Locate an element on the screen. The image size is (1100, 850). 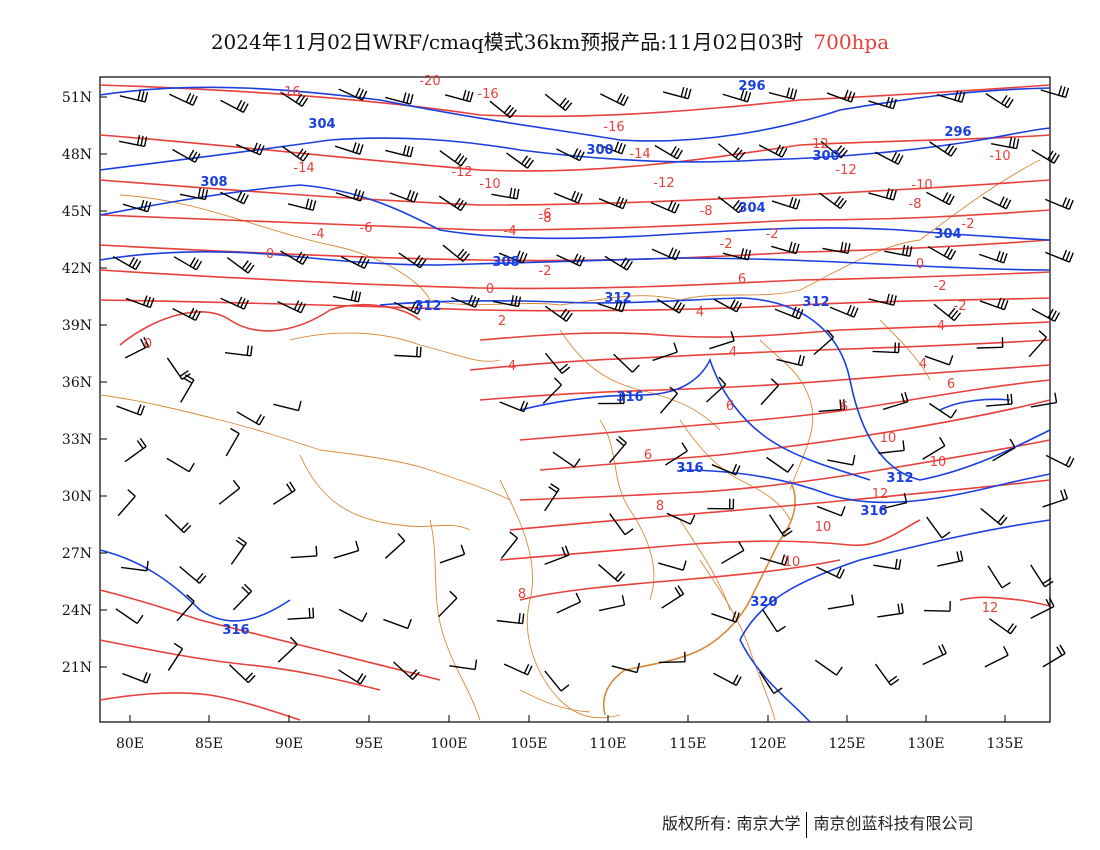
lon-tick-label: 110E is located at coordinates (608, 744).